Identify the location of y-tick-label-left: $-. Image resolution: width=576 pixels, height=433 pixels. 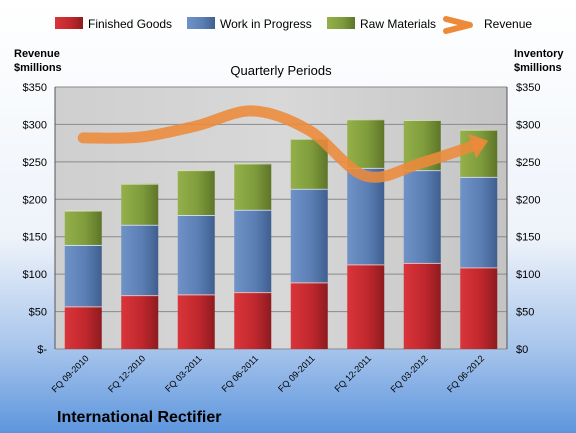
(42, 350).